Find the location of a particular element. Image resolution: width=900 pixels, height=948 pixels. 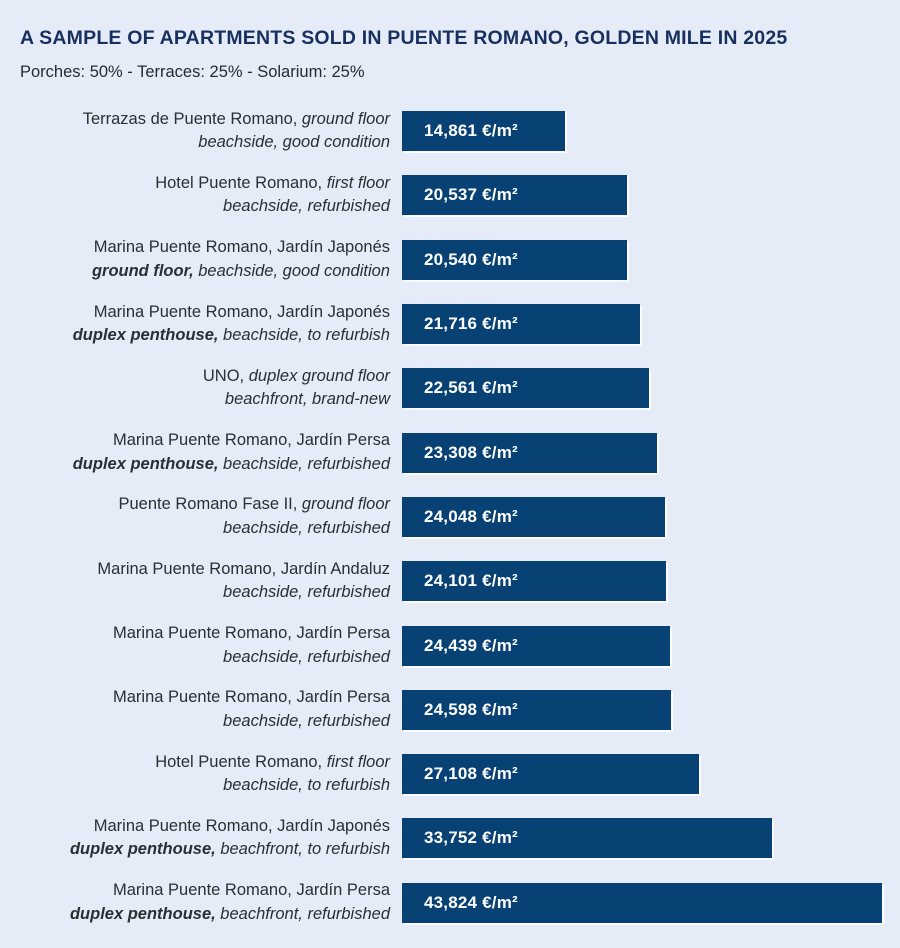

bar-value-label: 23,308 €/m² is located at coordinates (471, 452).